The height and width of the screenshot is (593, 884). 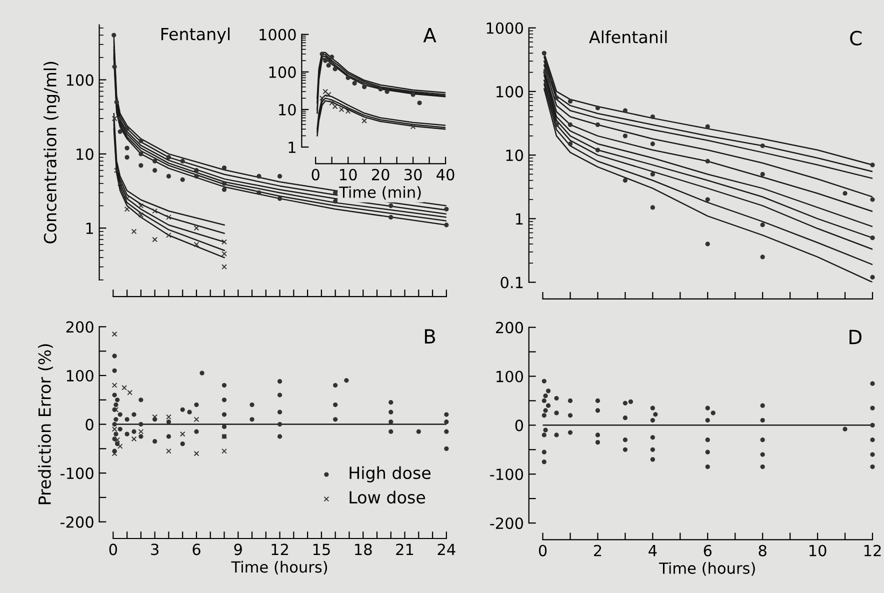 I want to click on x-tick-label: 15, so click(x=321, y=550).